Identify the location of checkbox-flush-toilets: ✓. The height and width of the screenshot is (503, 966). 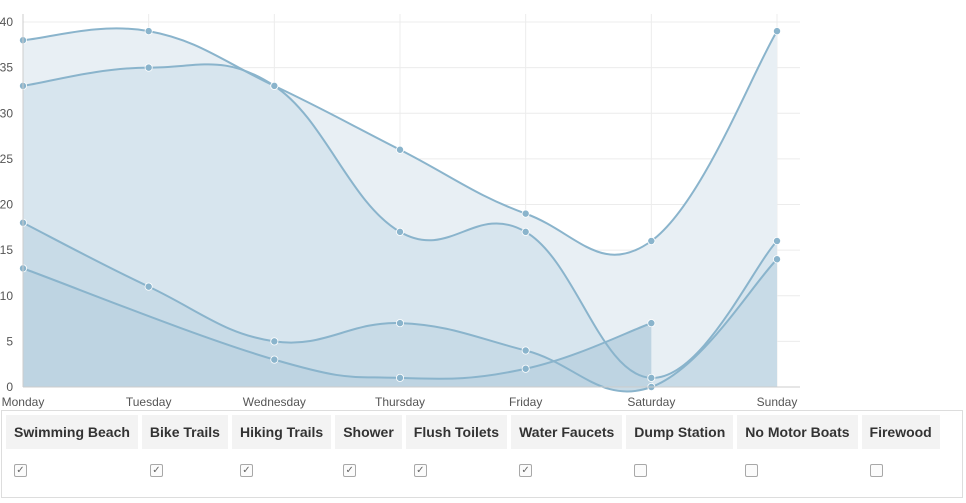
(420, 470).